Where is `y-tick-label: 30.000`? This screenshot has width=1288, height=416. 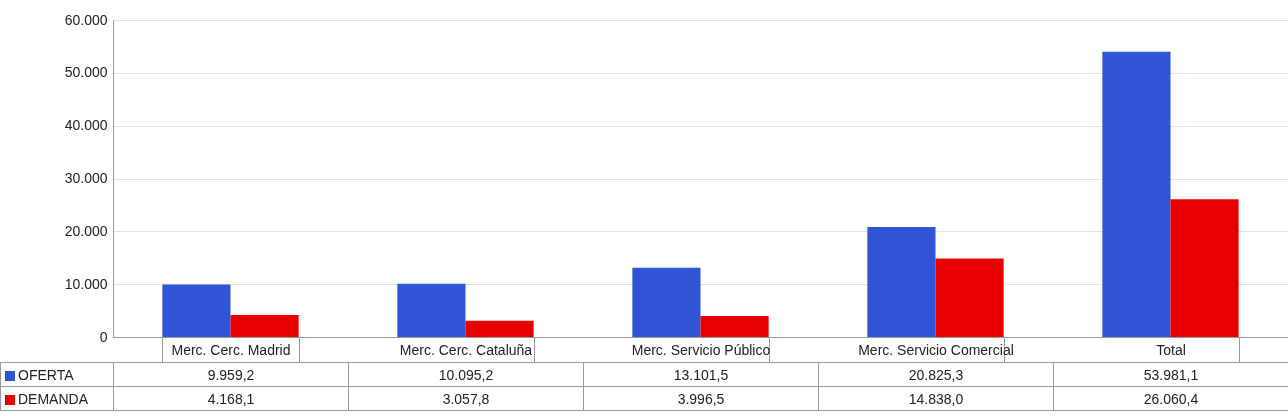 y-tick-label: 30.000 is located at coordinates (86, 178).